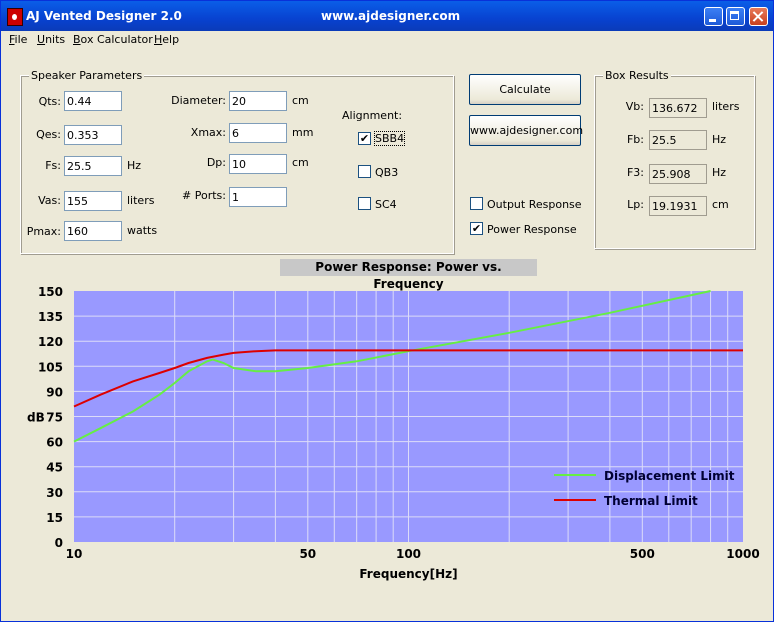  What do you see at coordinates (300, 162) in the screenshot?
I see `dp-unit: cm` at bounding box center [300, 162].